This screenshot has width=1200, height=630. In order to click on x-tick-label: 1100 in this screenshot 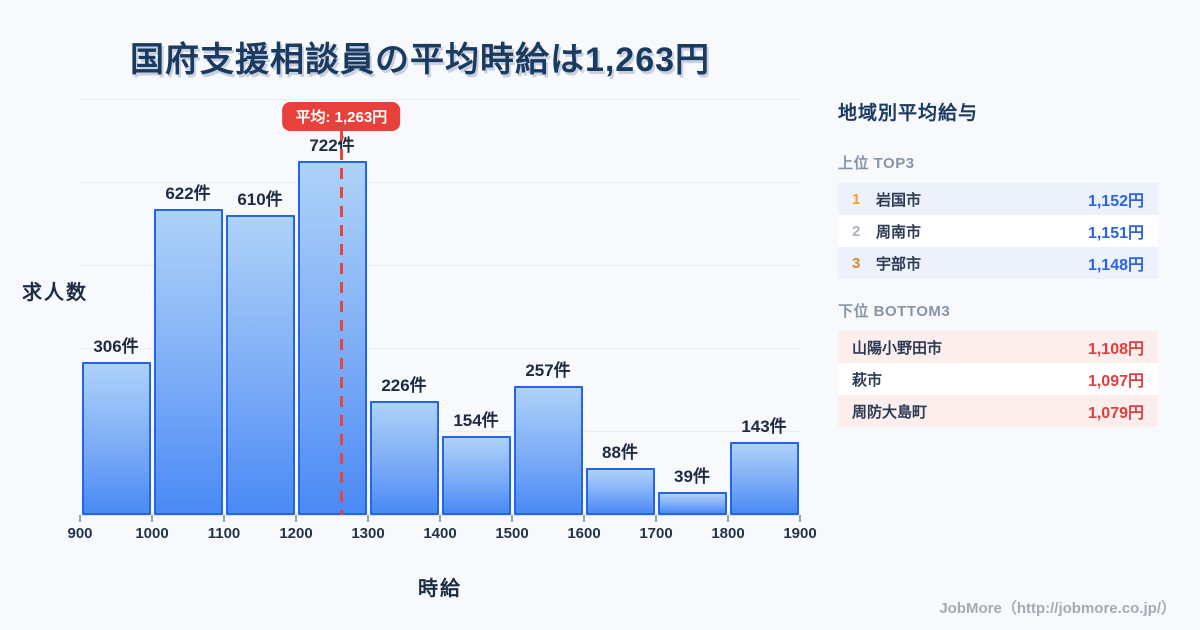, I will do `click(224, 533)`.